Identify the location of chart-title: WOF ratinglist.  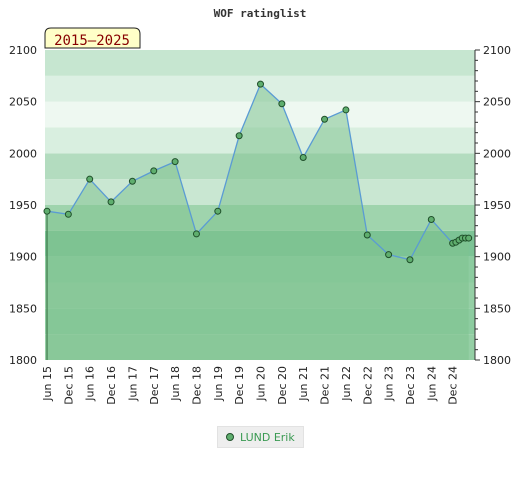
(260, 13).